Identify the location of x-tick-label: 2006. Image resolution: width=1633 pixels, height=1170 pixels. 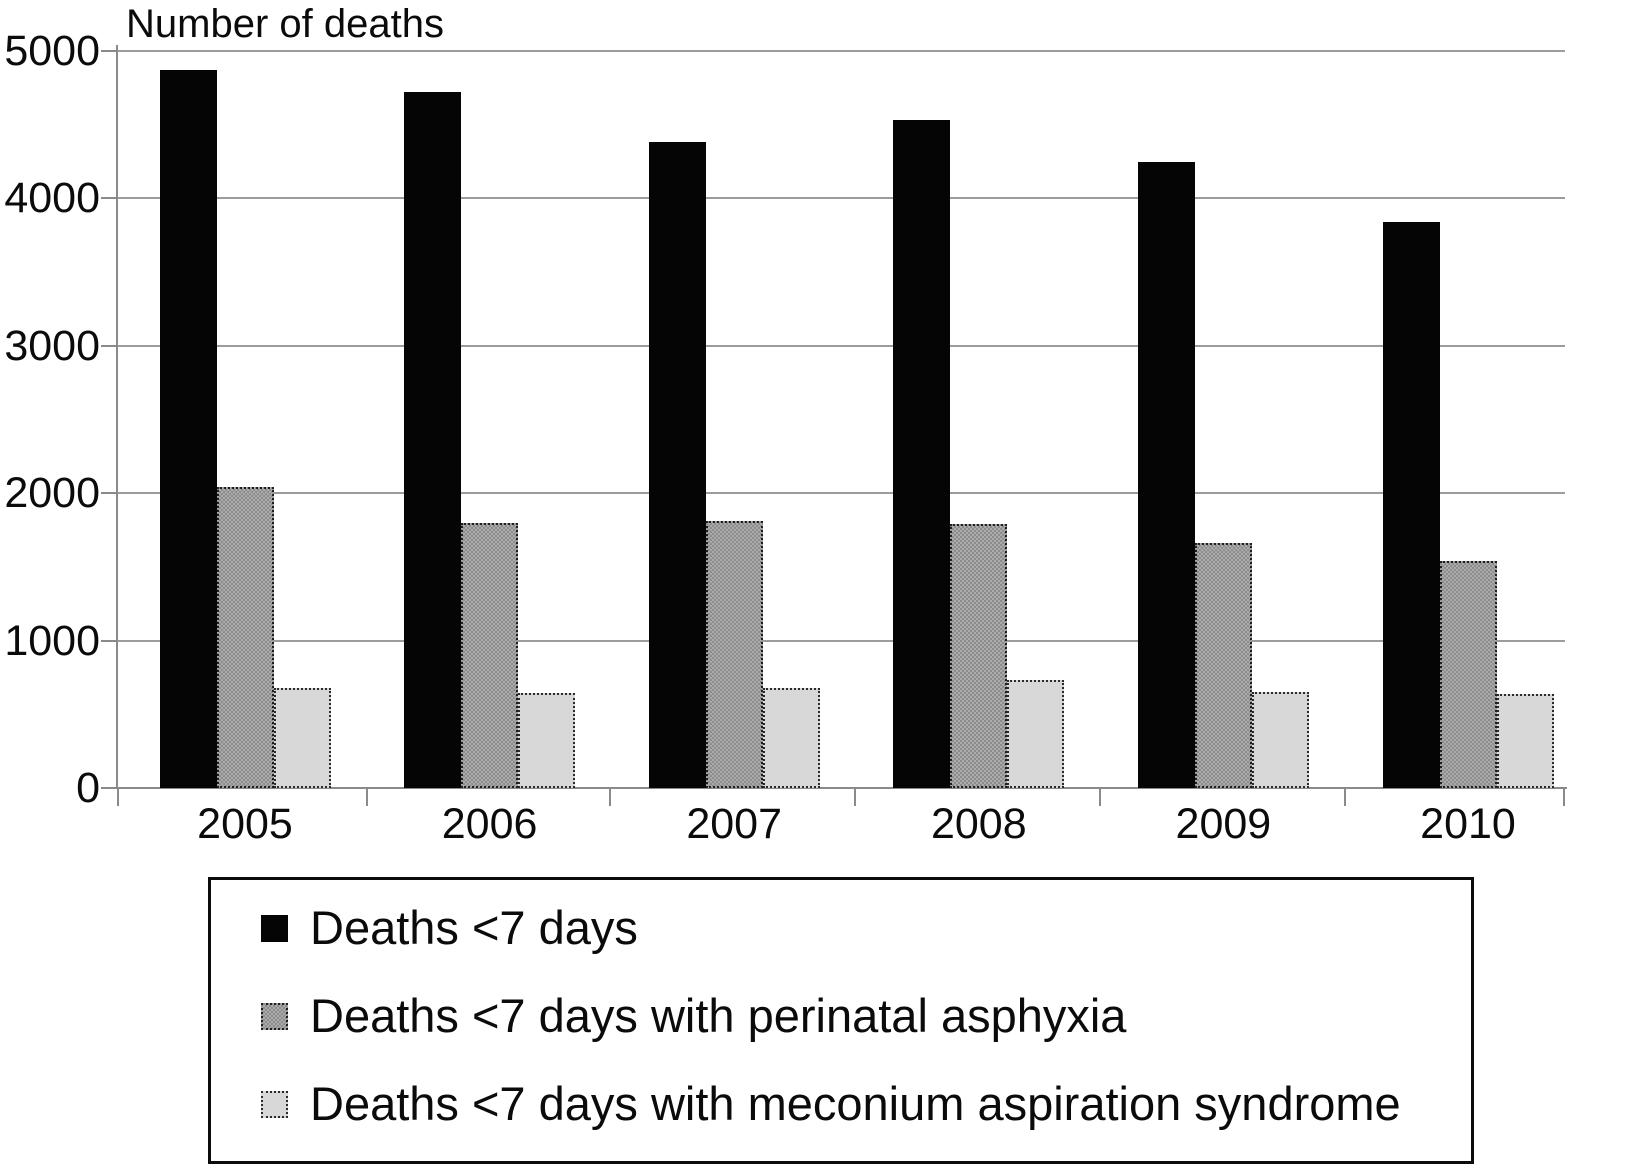
(489, 824).